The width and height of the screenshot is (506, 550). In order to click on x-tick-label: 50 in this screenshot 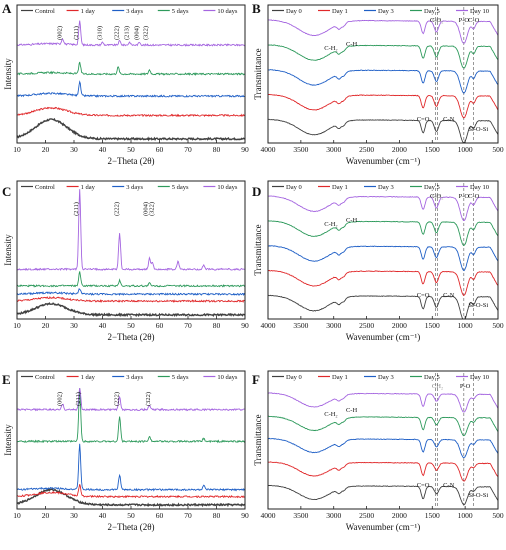, I will do `click(131, 149)`.